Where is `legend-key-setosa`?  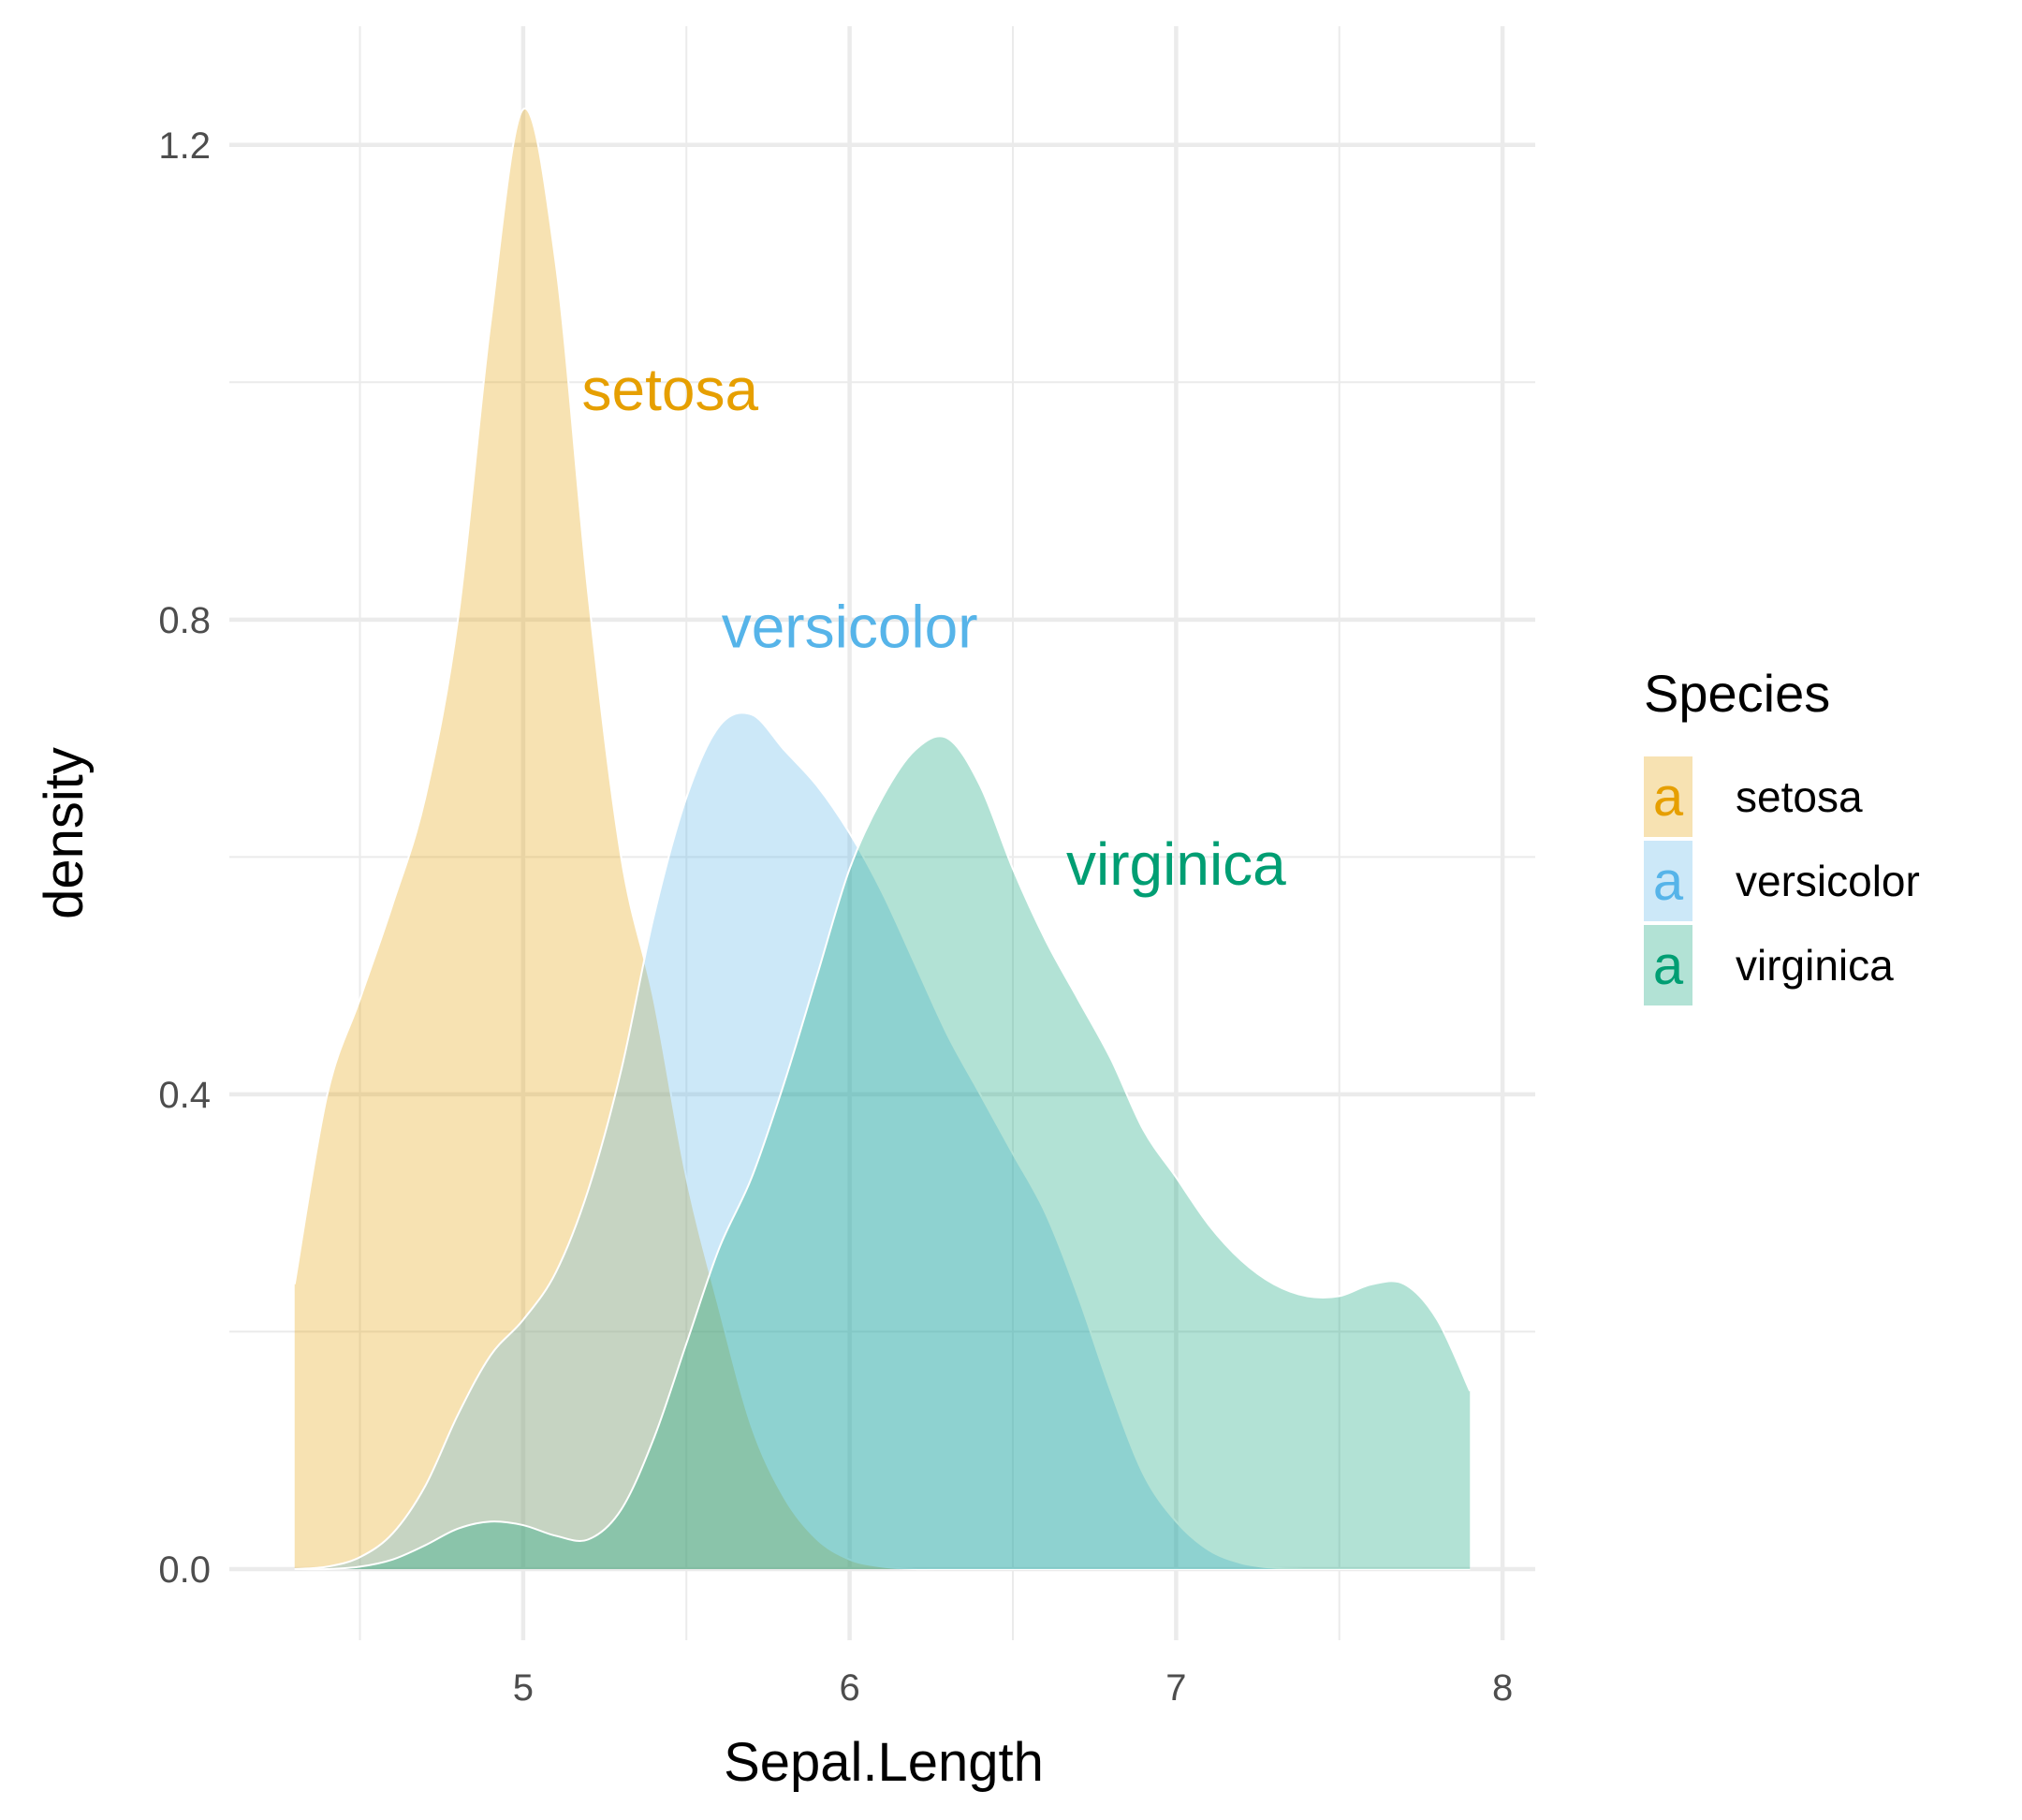 legend-key-setosa is located at coordinates (1668, 796).